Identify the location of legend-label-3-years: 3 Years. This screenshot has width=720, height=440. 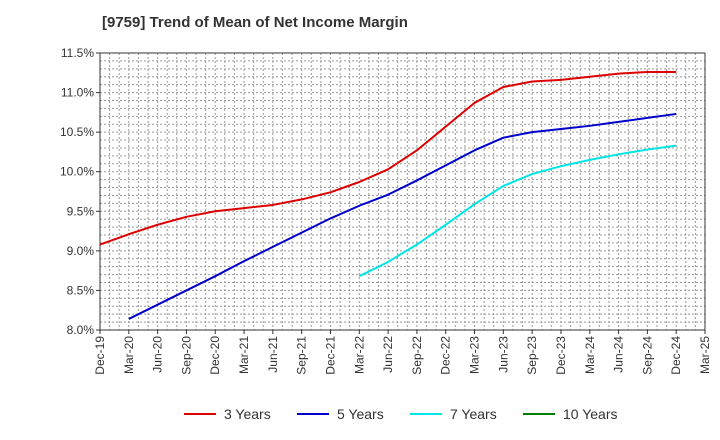
(247, 414).